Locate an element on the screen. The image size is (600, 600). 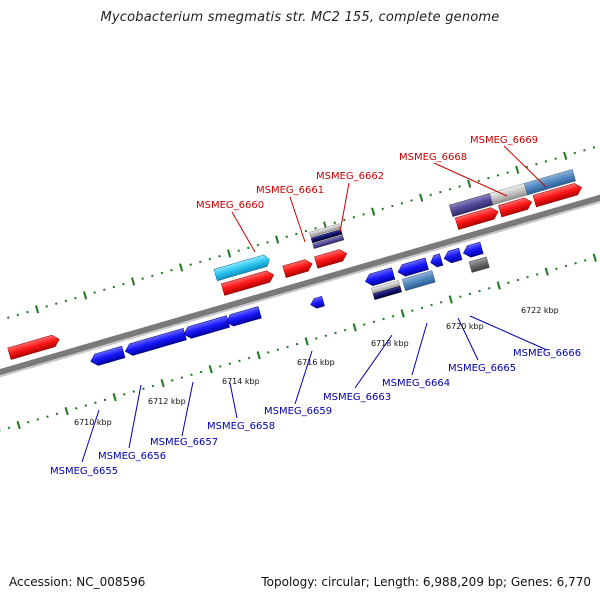
gene-msmeg-6663-bar-dark is located at coordinates (387, 292).